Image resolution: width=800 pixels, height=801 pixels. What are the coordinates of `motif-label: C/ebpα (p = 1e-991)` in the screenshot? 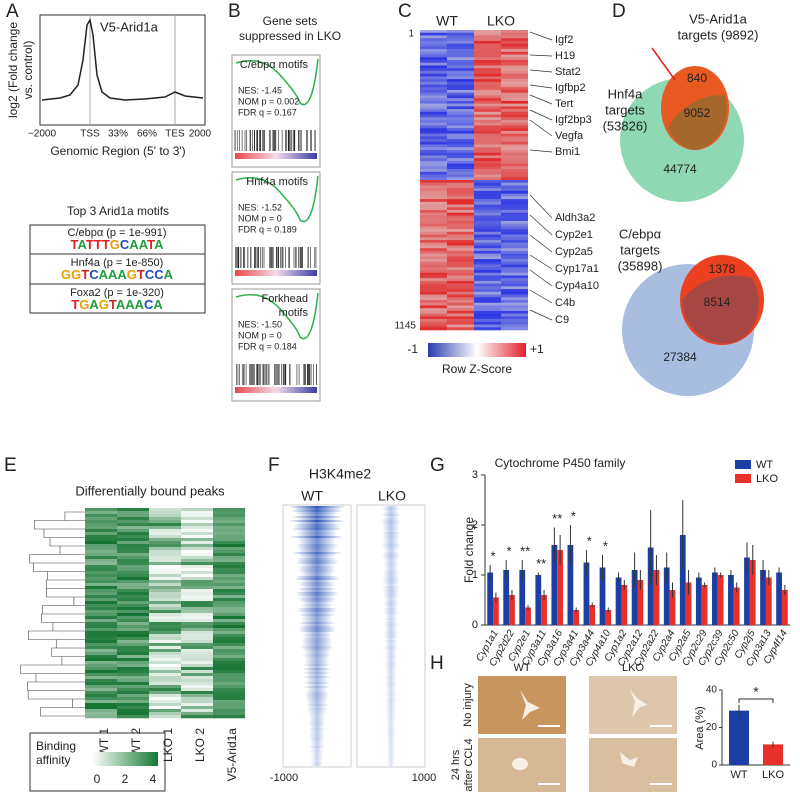 It's located at (117, 233).